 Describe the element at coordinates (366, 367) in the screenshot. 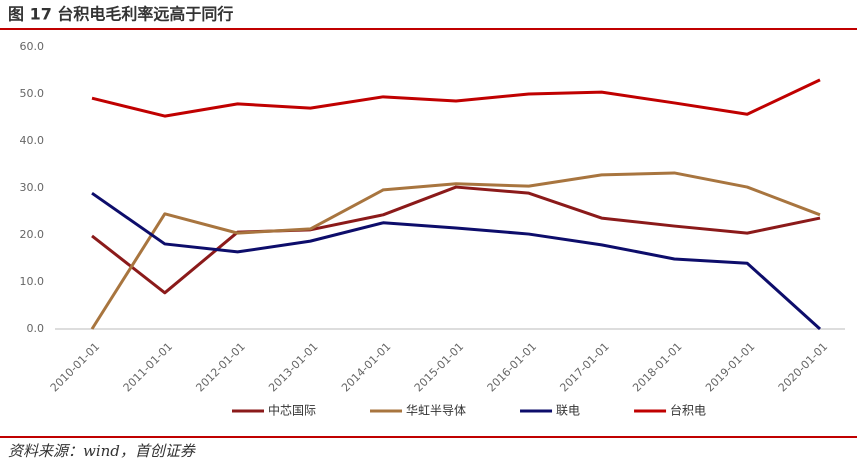

I see `x-tick-label: 2014-01-01` at that location.